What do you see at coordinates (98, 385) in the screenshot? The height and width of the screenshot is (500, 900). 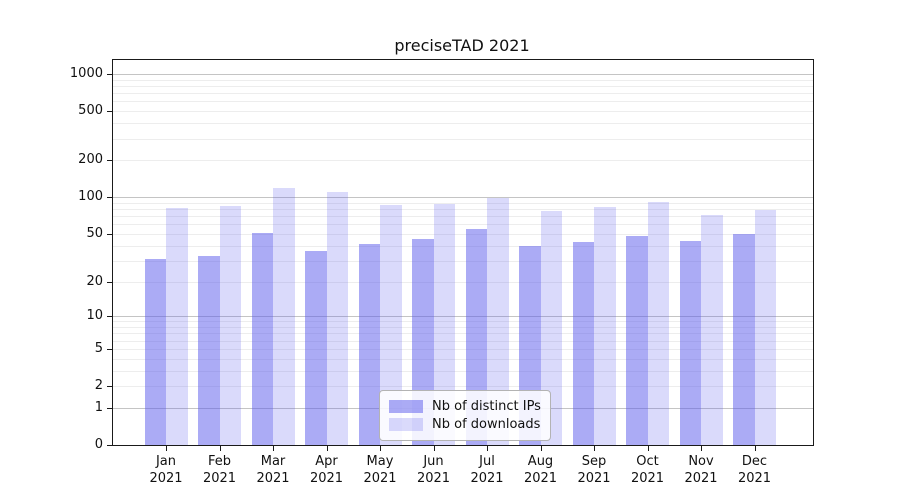 I see `y-tick-label-2: 2` at bounding box center [98, 385].